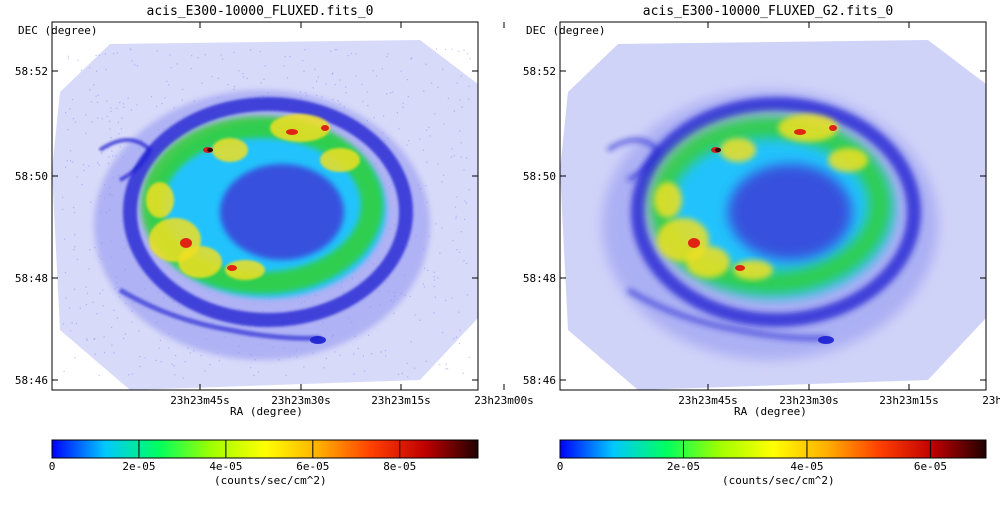 This screenshot has height=511, width=1000. I want to click on colorbar-tick-label: 8e-05, so click(399, 466).